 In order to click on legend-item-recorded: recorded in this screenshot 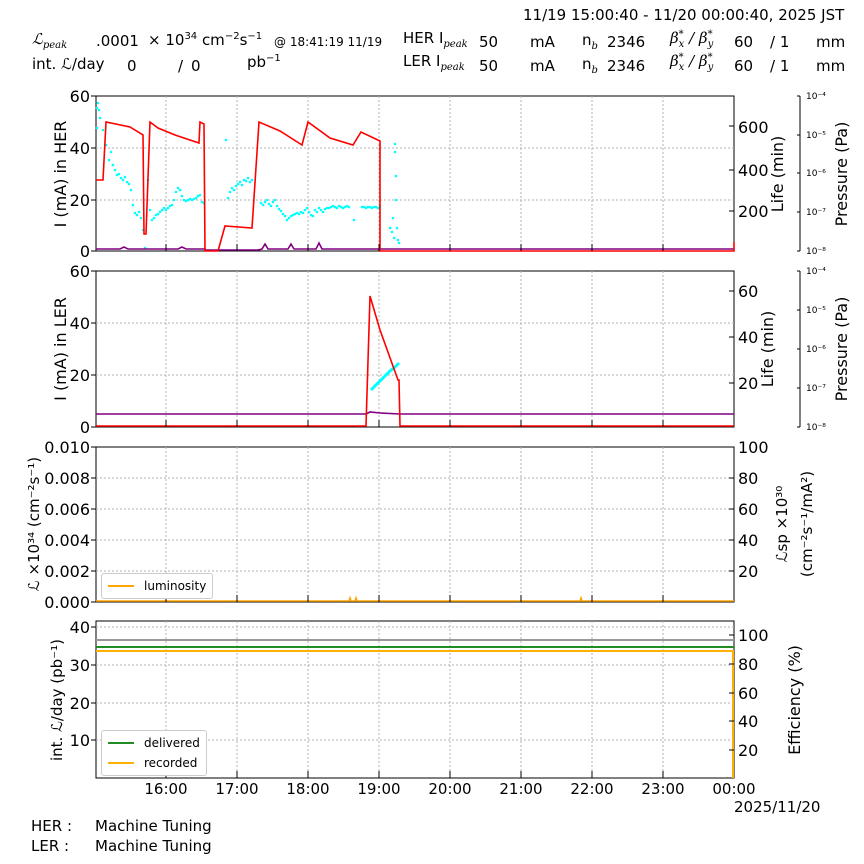, I will do `click(154, 763)`.